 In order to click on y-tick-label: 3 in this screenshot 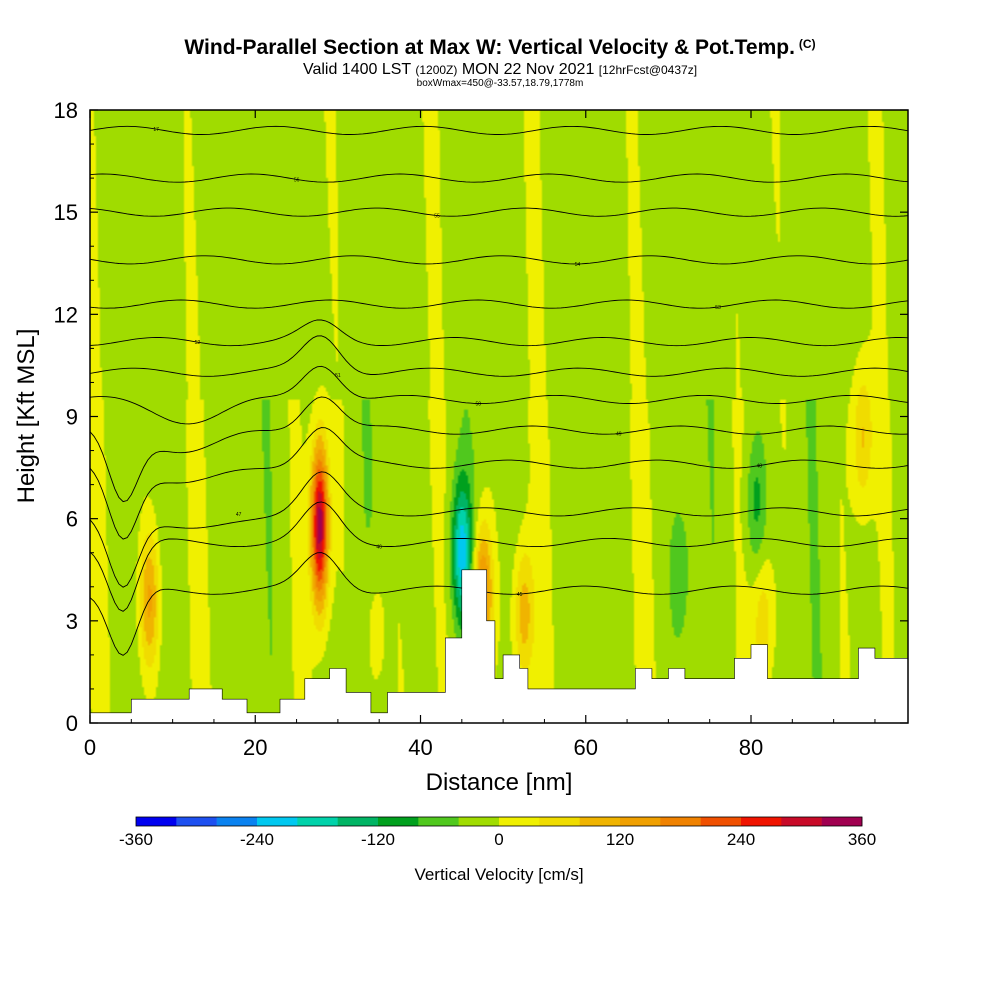, I will do `click(72, 621)`.